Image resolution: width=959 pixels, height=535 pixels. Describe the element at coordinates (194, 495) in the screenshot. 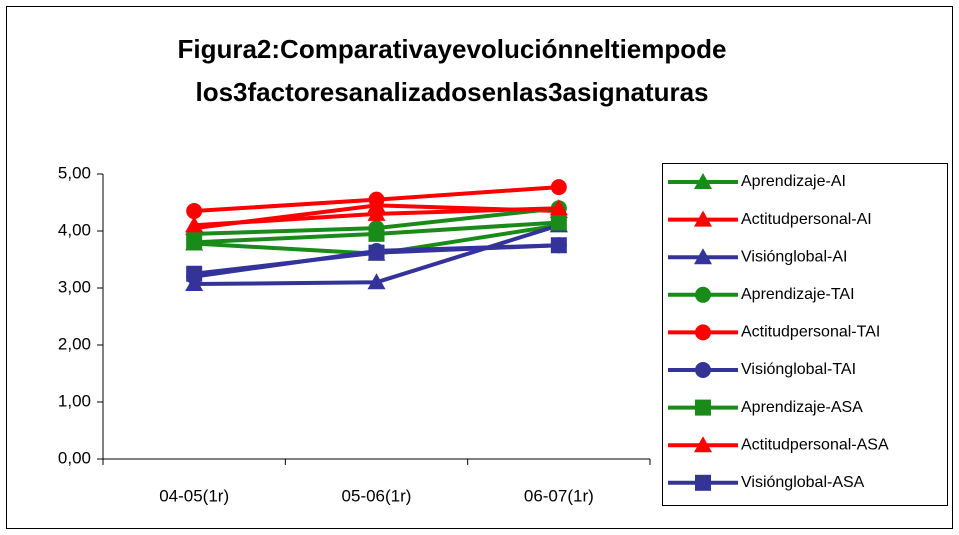

I see `x-tick-label: 04-05(1r)` at that location.